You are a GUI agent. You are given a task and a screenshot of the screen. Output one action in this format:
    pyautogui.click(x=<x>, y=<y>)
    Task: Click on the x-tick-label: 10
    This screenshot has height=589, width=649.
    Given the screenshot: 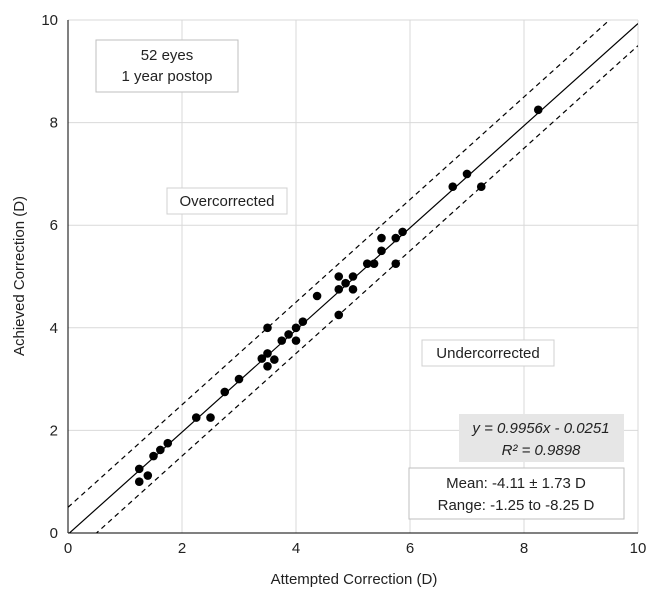 What is the action you would take?
    pyautogui.click(x=638, y=548)
    